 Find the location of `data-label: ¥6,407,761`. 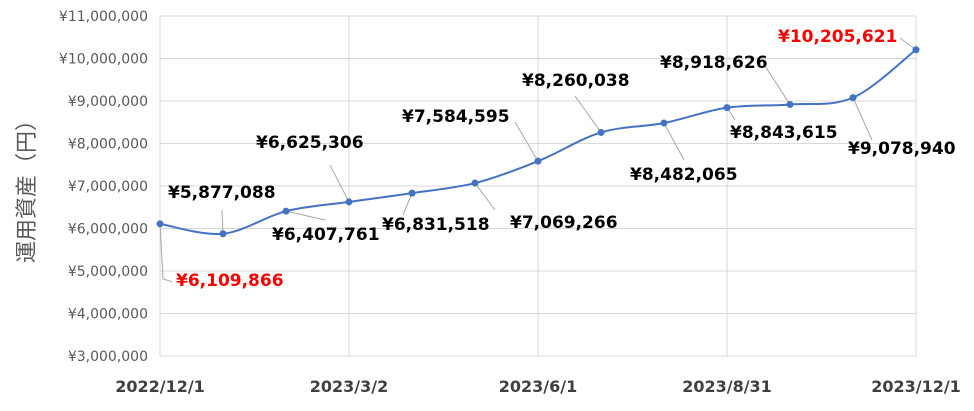

data-label: ¥6,407,761 is located at coordinates (326, 235).